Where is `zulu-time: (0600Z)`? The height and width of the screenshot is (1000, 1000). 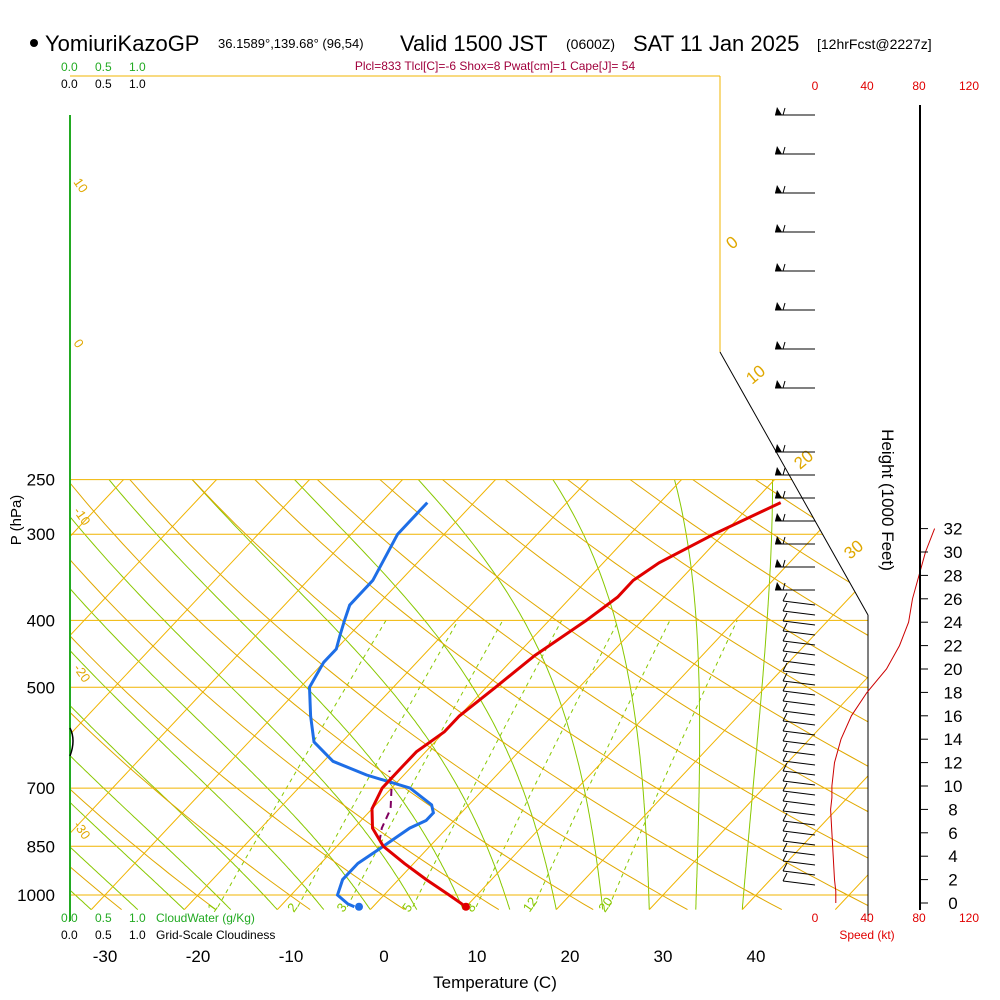
zulu-time: (0600Z) is located at coordinates (590, 44).